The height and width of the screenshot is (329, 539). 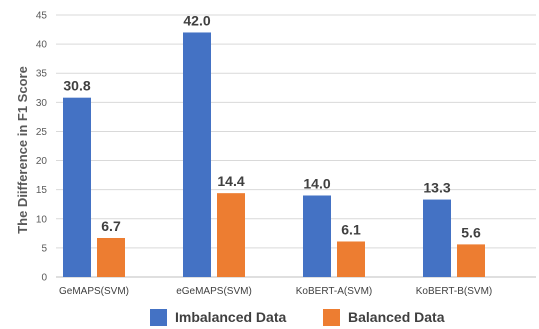 What do you see at coordinates (111, 226) in the screenshot?
I see `data-label: 6.7` at bounding box center [111, 226].